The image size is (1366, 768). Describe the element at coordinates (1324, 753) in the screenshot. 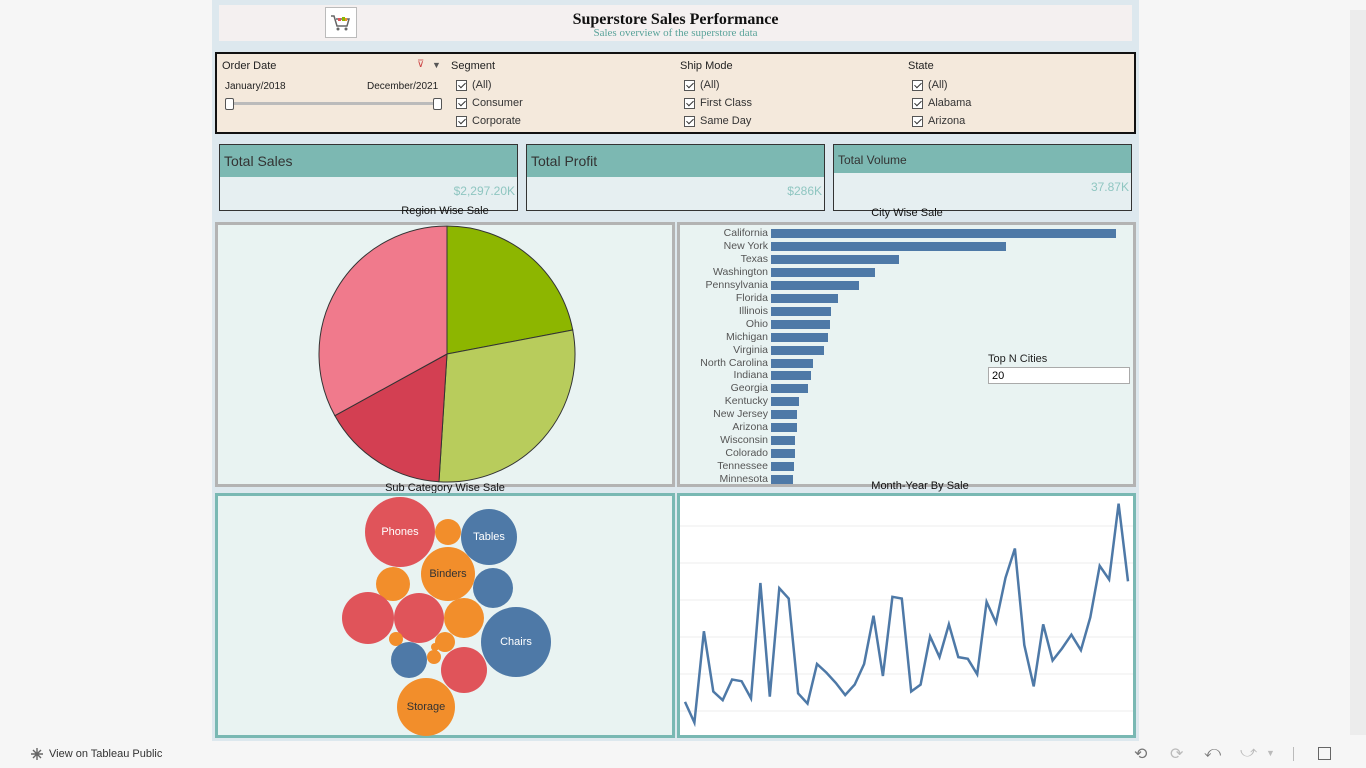

I see `fullscreen-icon` at that location.